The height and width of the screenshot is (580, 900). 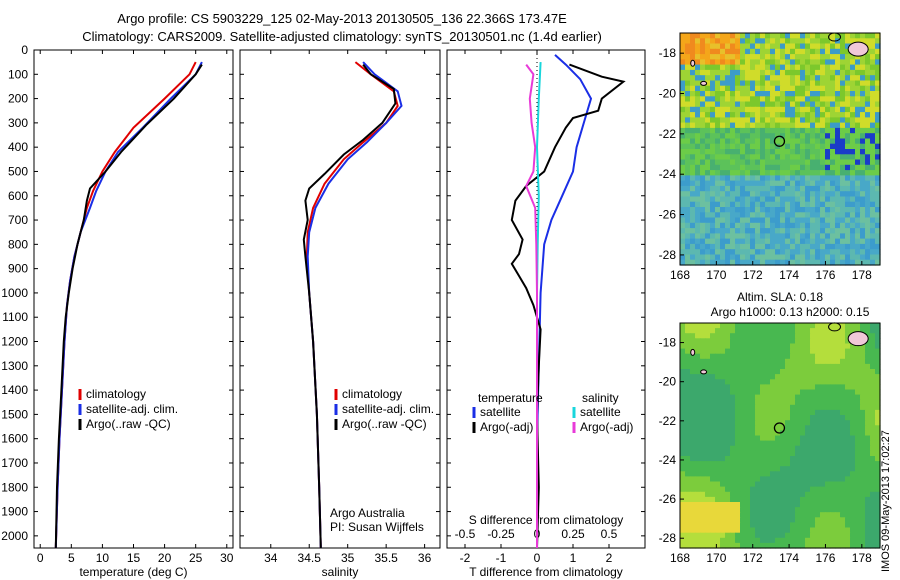 What do you see at coordinates (501, 534) in the screenshot?
I see `salinity-diff-tick-label: -0.25` at bounding box center [501, 534].